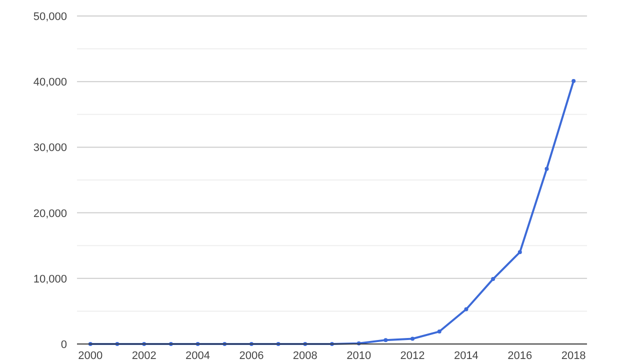  What do you see at coordinates (466, 355) in the screenshot?
I see `x-tick-label: 2014` at bounding box center [466, 355].